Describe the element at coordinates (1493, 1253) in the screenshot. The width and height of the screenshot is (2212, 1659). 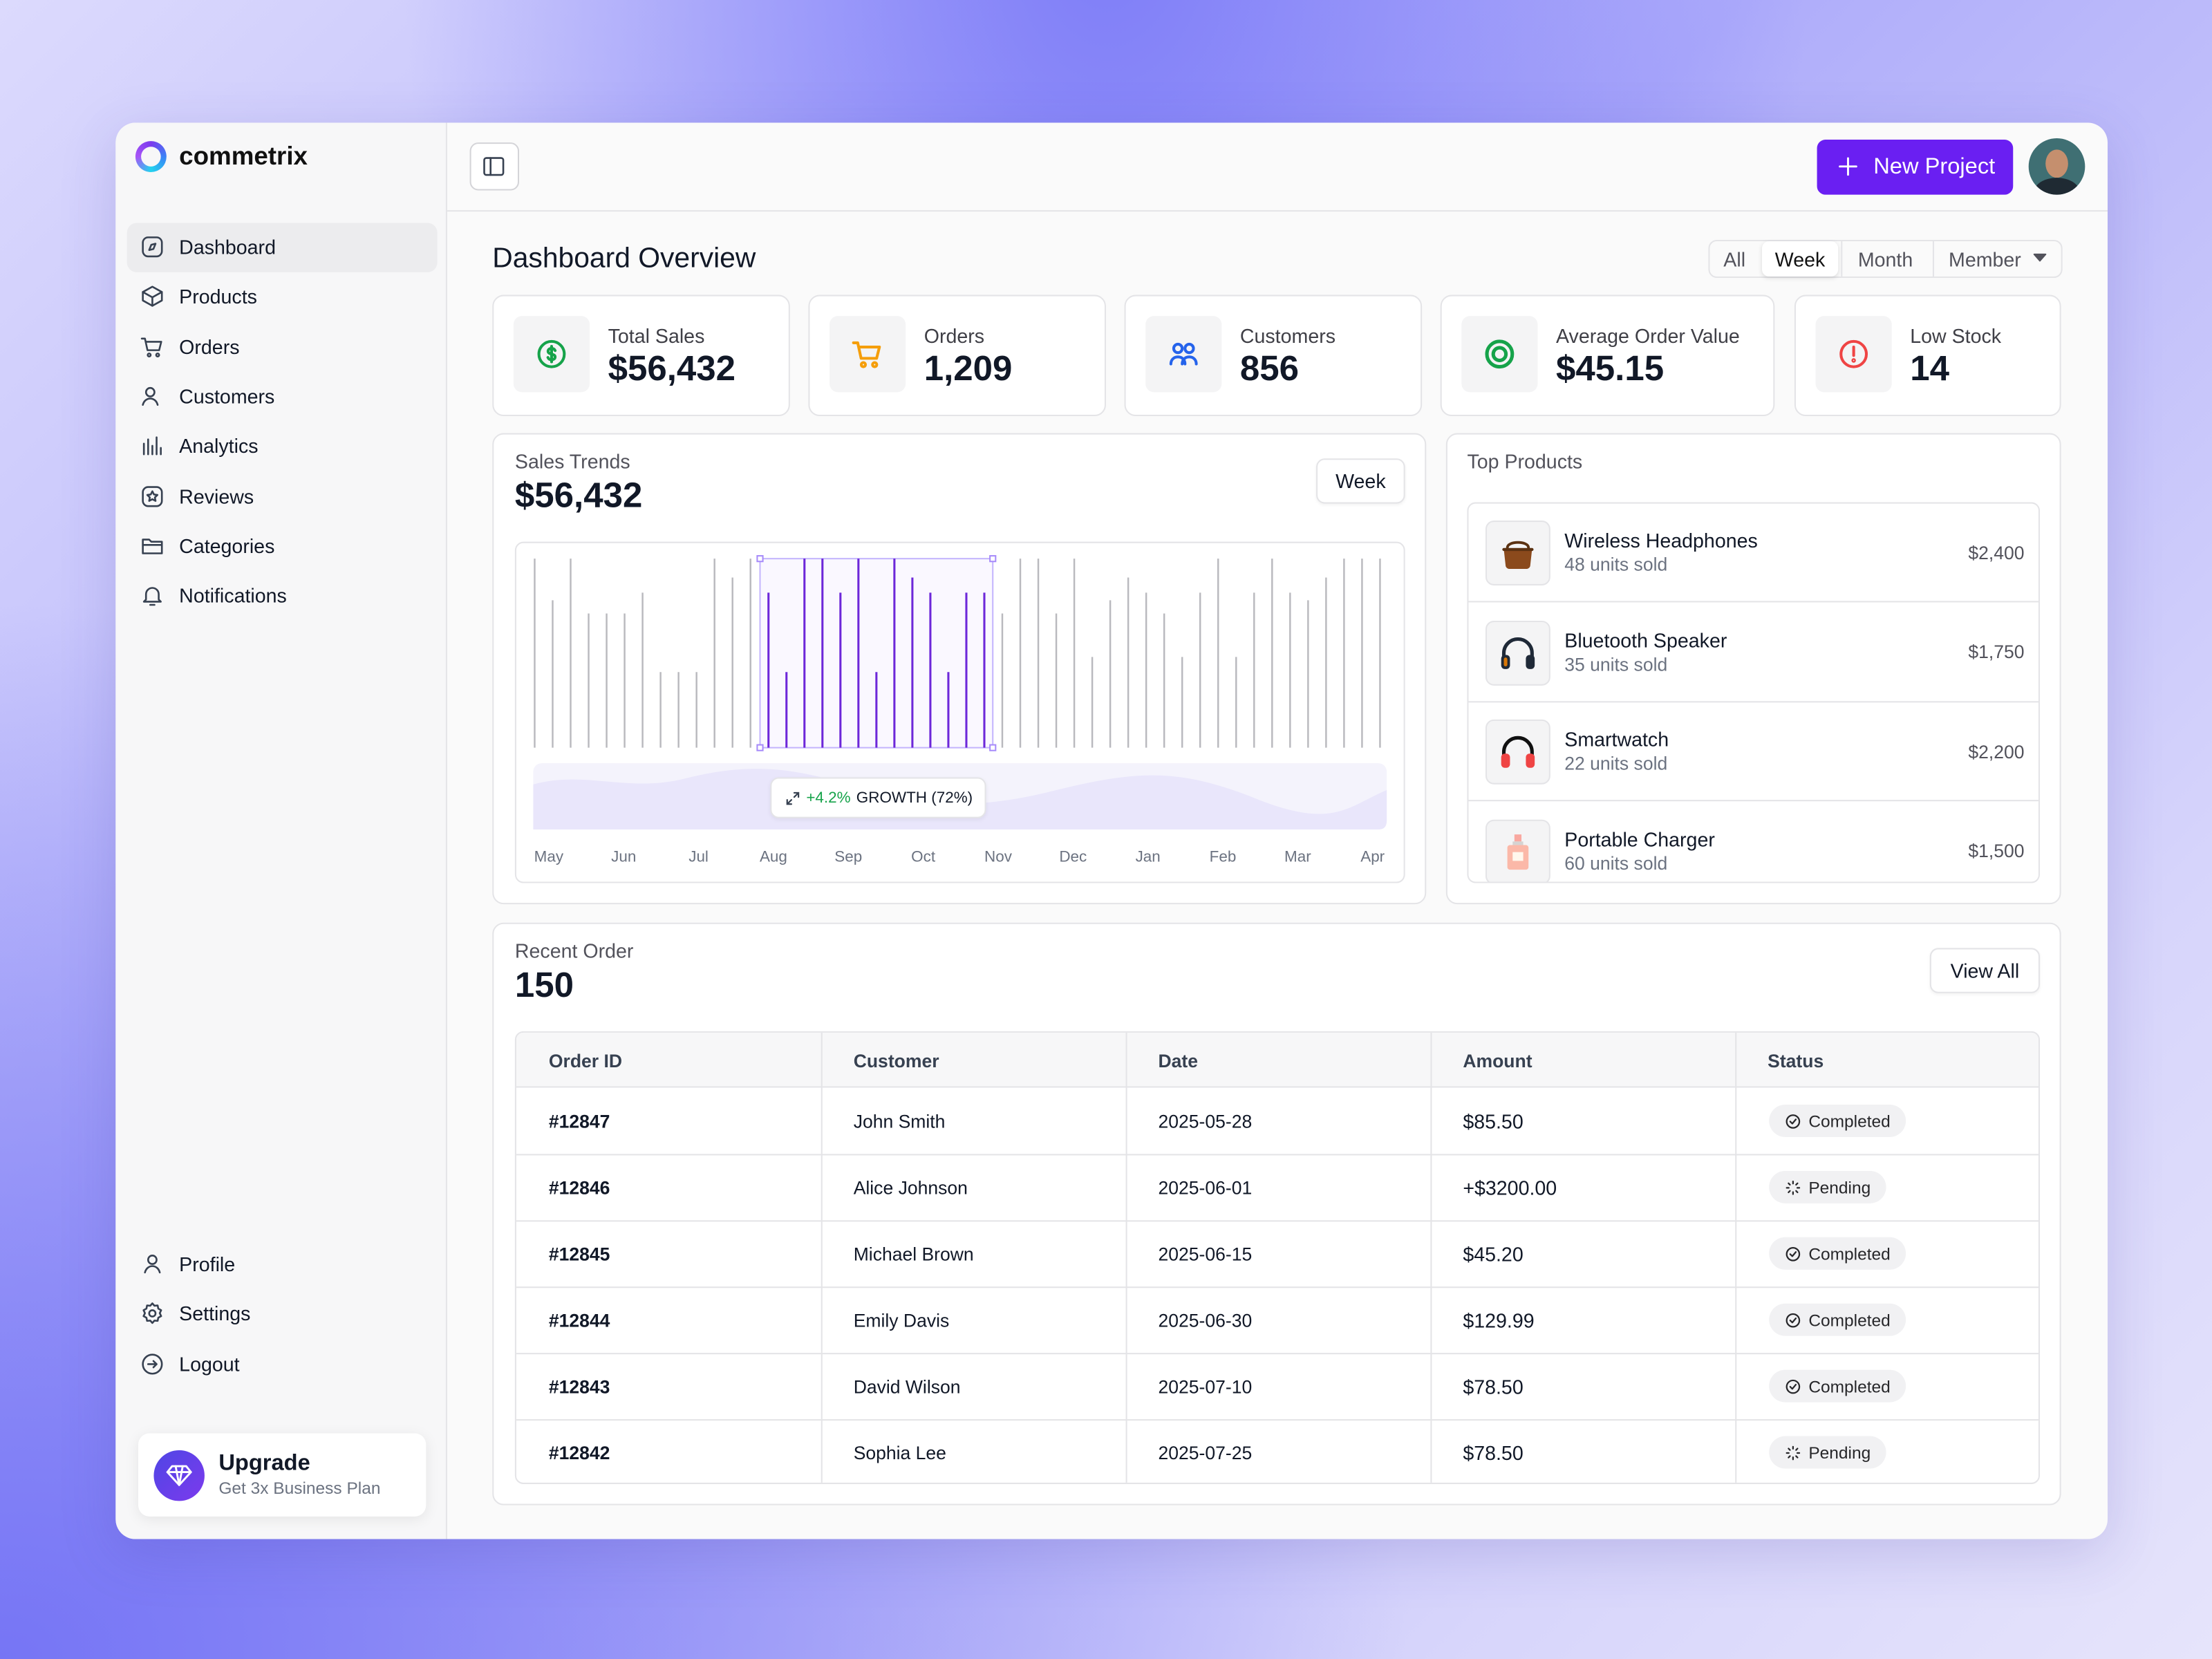
I see `table-cell: $45.20` at that location.